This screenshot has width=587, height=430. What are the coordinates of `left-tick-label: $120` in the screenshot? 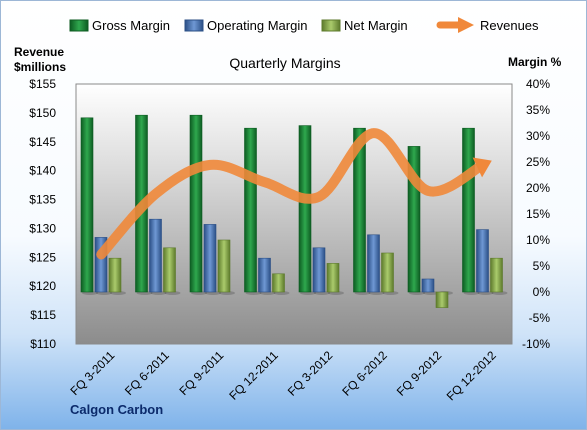 It's located at (42, 286).